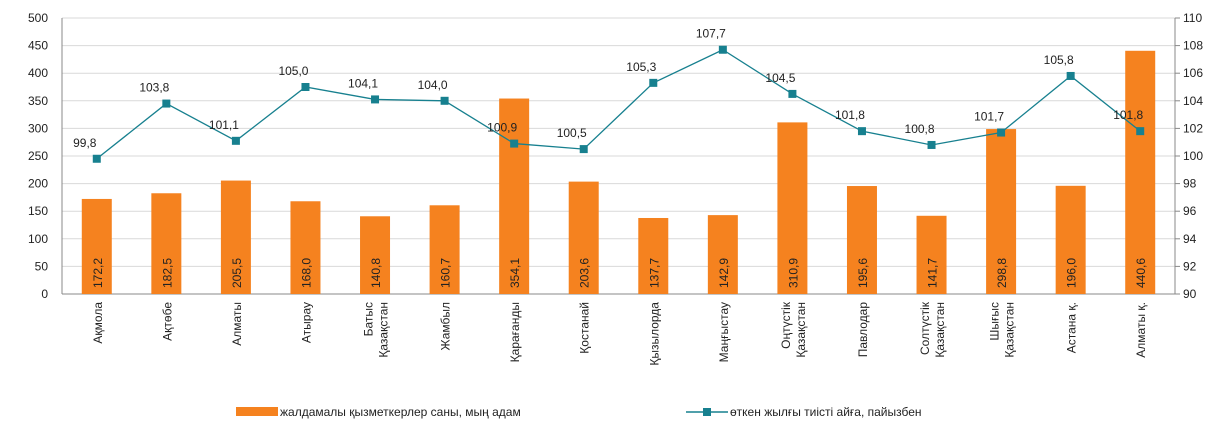  I want to click on y-tick-label: 250, so click(38, 156).